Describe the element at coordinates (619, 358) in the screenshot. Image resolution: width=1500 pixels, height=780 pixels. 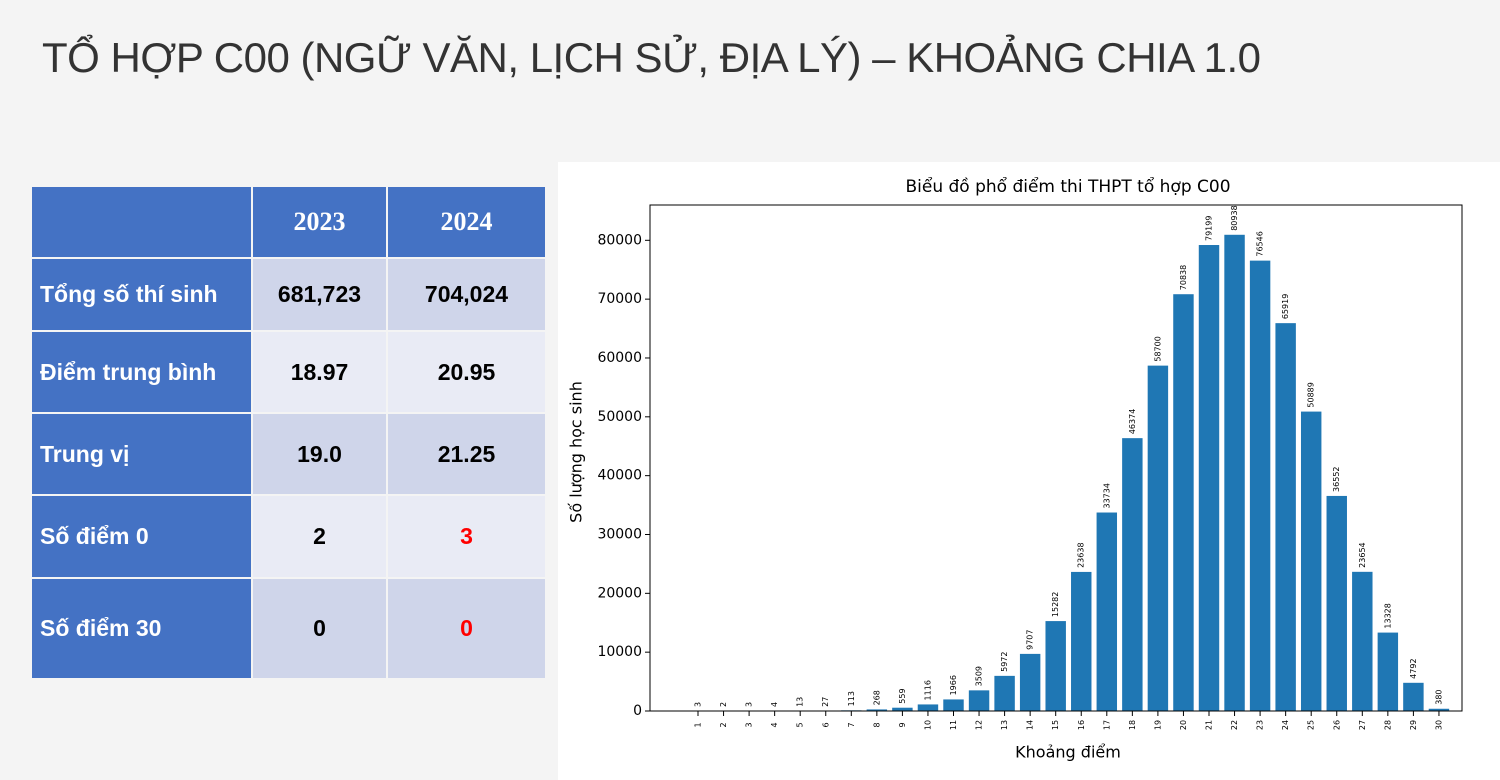
I see `y-tick-label: 60000` at that location.